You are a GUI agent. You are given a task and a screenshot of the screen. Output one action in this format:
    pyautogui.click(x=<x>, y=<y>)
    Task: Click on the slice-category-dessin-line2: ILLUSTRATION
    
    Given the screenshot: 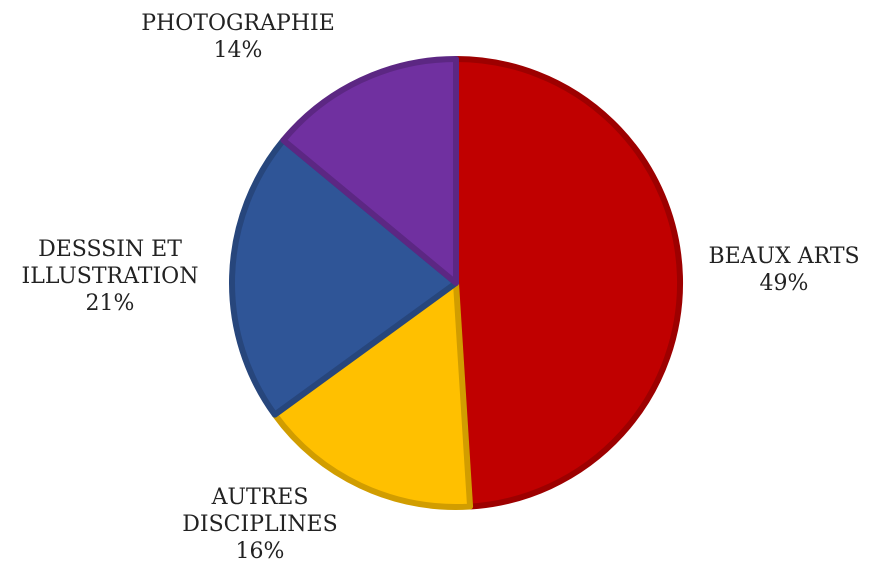 What is the action you would take?
    pyautogui.click(x=110, y=276)
    